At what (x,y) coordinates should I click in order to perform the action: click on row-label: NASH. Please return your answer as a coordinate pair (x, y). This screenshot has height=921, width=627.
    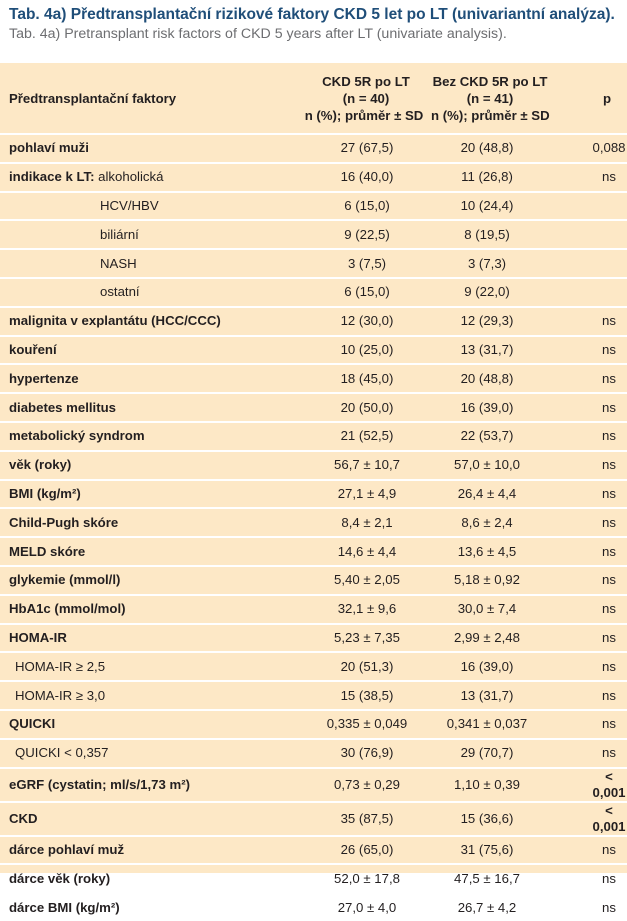
    Looking at the image, I should click on (131, 263).